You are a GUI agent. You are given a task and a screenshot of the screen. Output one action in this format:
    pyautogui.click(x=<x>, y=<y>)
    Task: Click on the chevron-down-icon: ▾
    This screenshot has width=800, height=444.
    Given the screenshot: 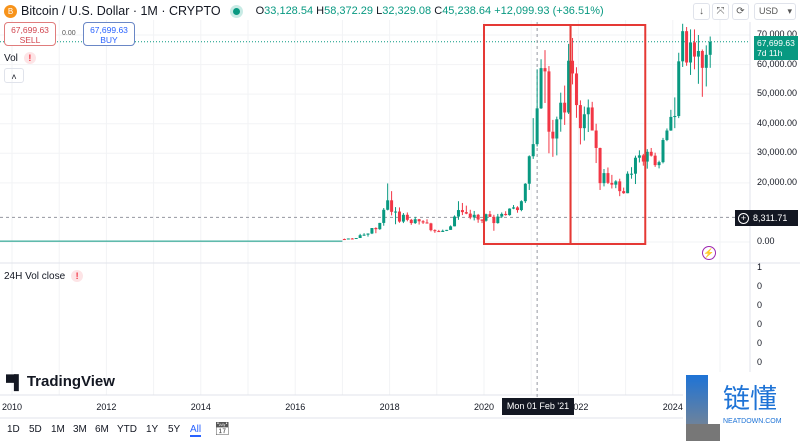 What is the action you would take?
    pyautogui.click(x=789, y=11)
    